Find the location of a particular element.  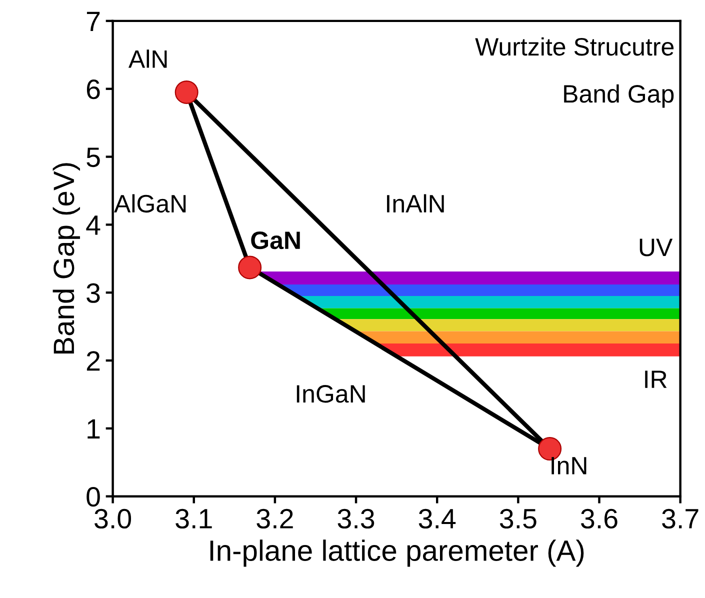

y-tick-label: 0 is located at coordinates (93, 497).